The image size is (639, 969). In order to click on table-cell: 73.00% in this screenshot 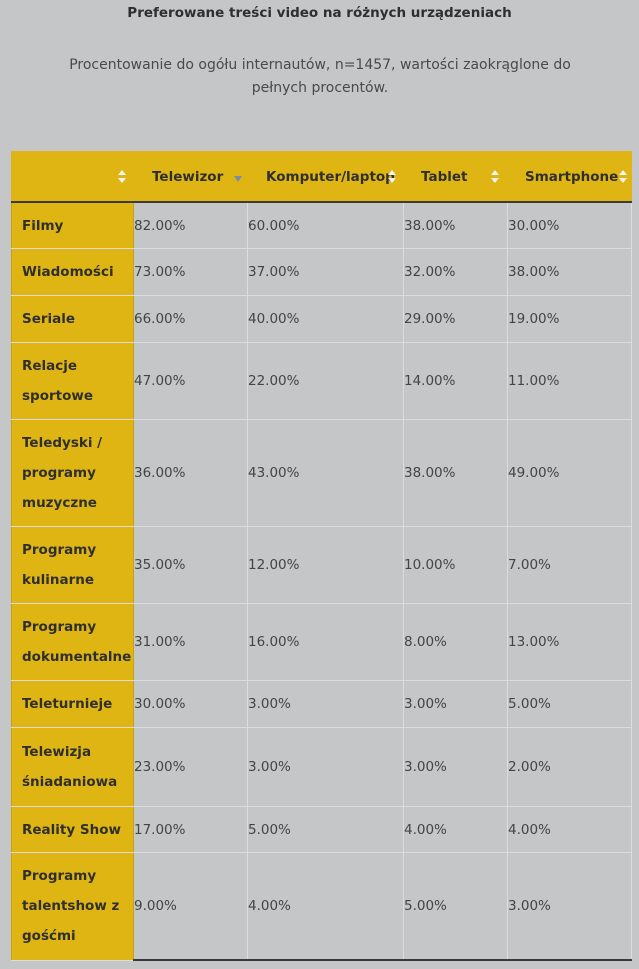, I will do `click(190, 272)`.